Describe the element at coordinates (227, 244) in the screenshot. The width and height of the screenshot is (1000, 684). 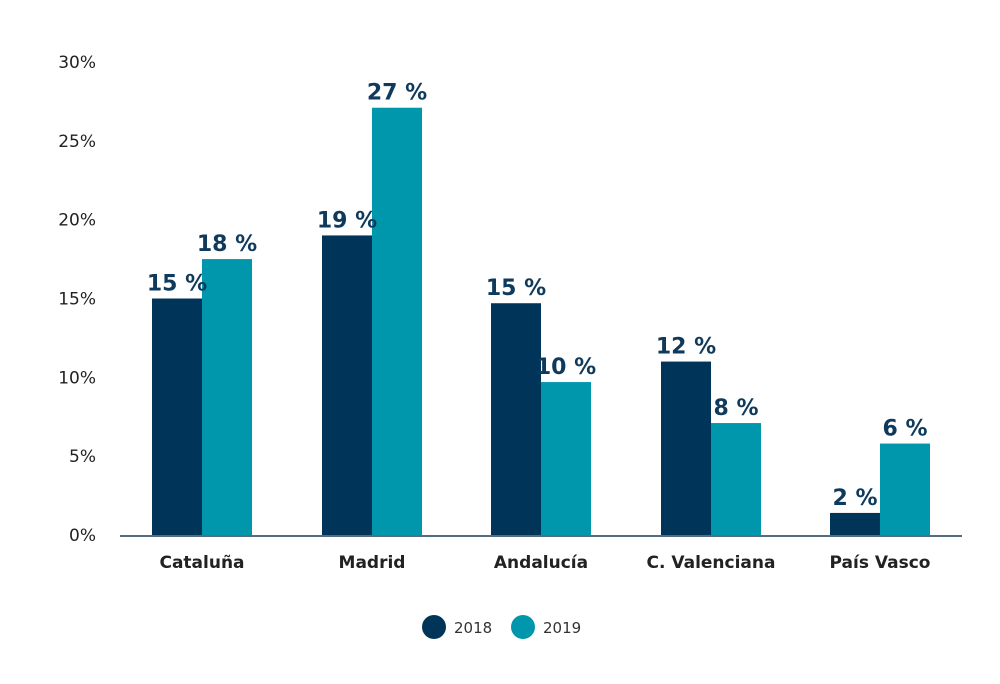
I see `data-label: 18 %` at that location.